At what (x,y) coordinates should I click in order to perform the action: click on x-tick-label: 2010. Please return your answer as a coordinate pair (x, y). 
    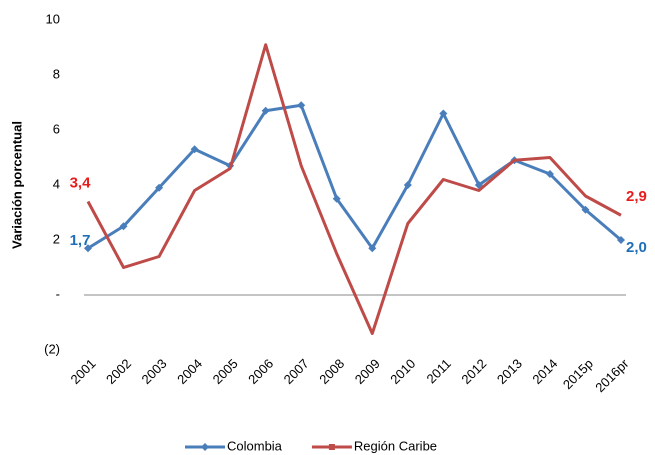
    Looking at the image, I should click on (402, 371).